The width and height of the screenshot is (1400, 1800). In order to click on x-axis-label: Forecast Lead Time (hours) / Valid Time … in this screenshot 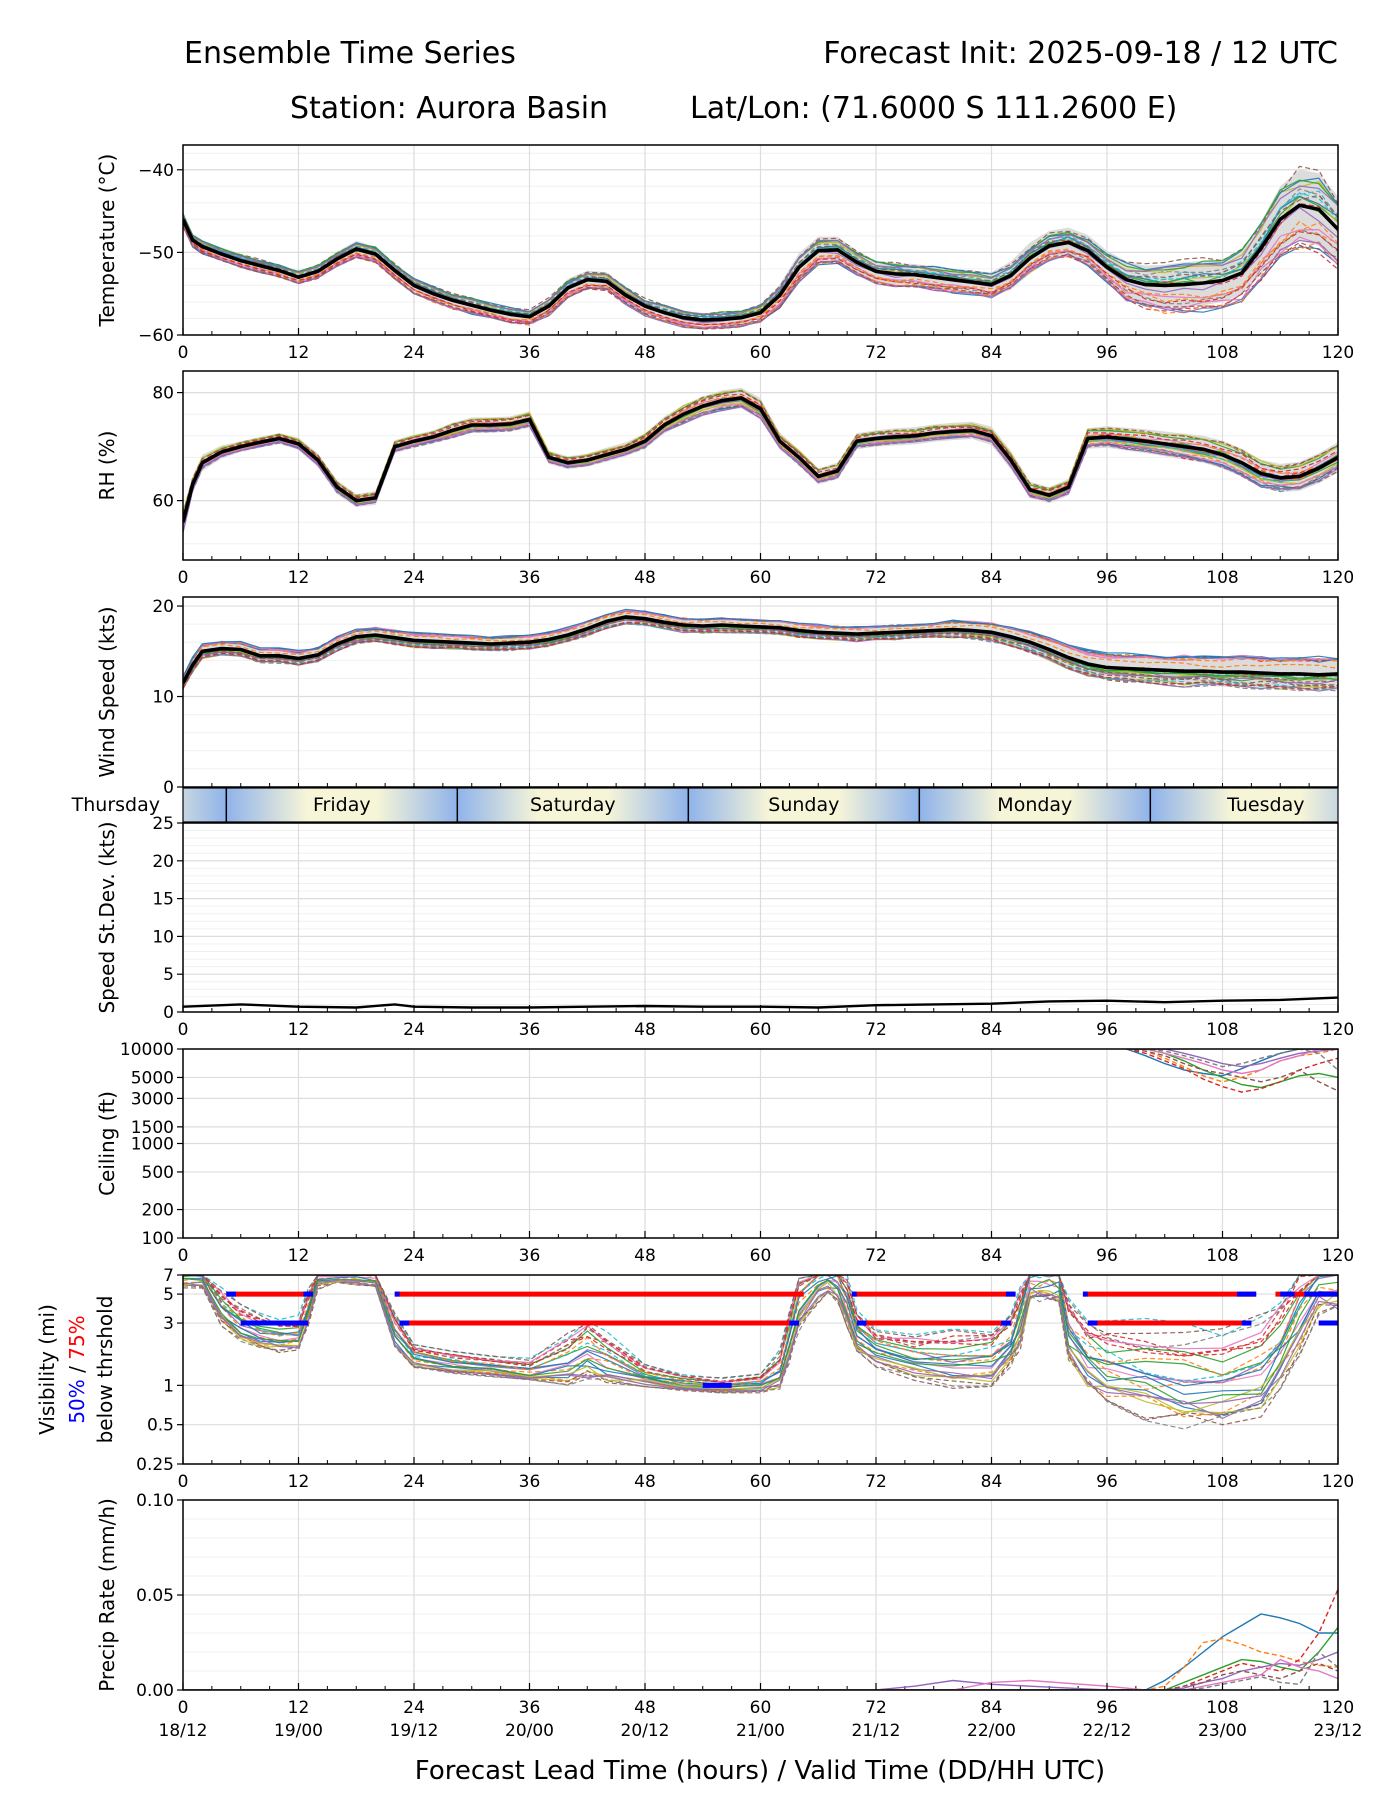, I will do `click(760, 1771)`.